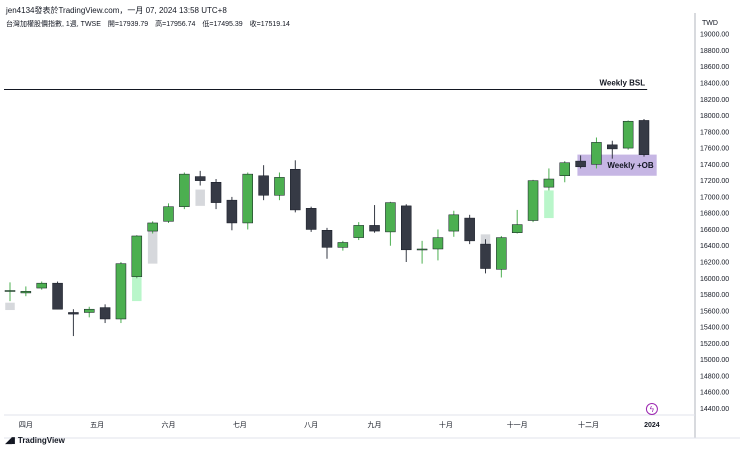 The width and height of the screenshot is (740, 450). I want to click on price-tick-label: 14600.00, so click(714, 393).